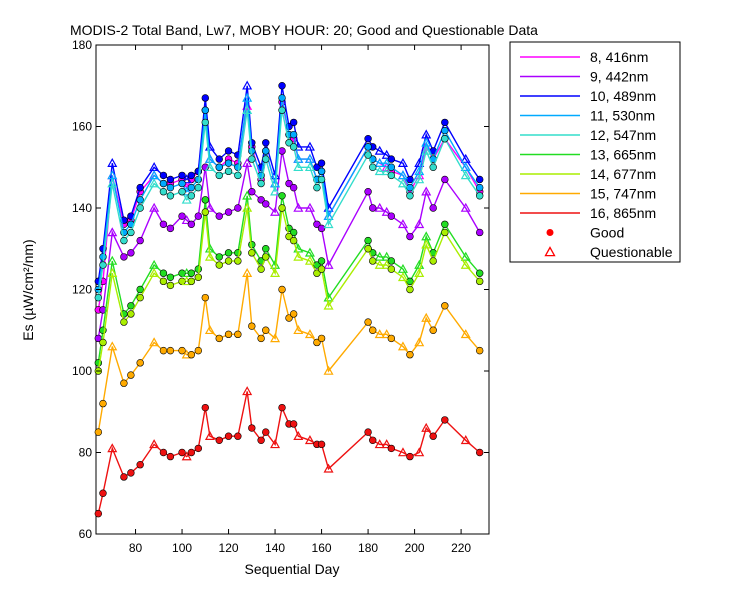 The width and height of the screenshot is (750, 605). I want to click on legend-label: 12, 547nm, so click(623, 135).